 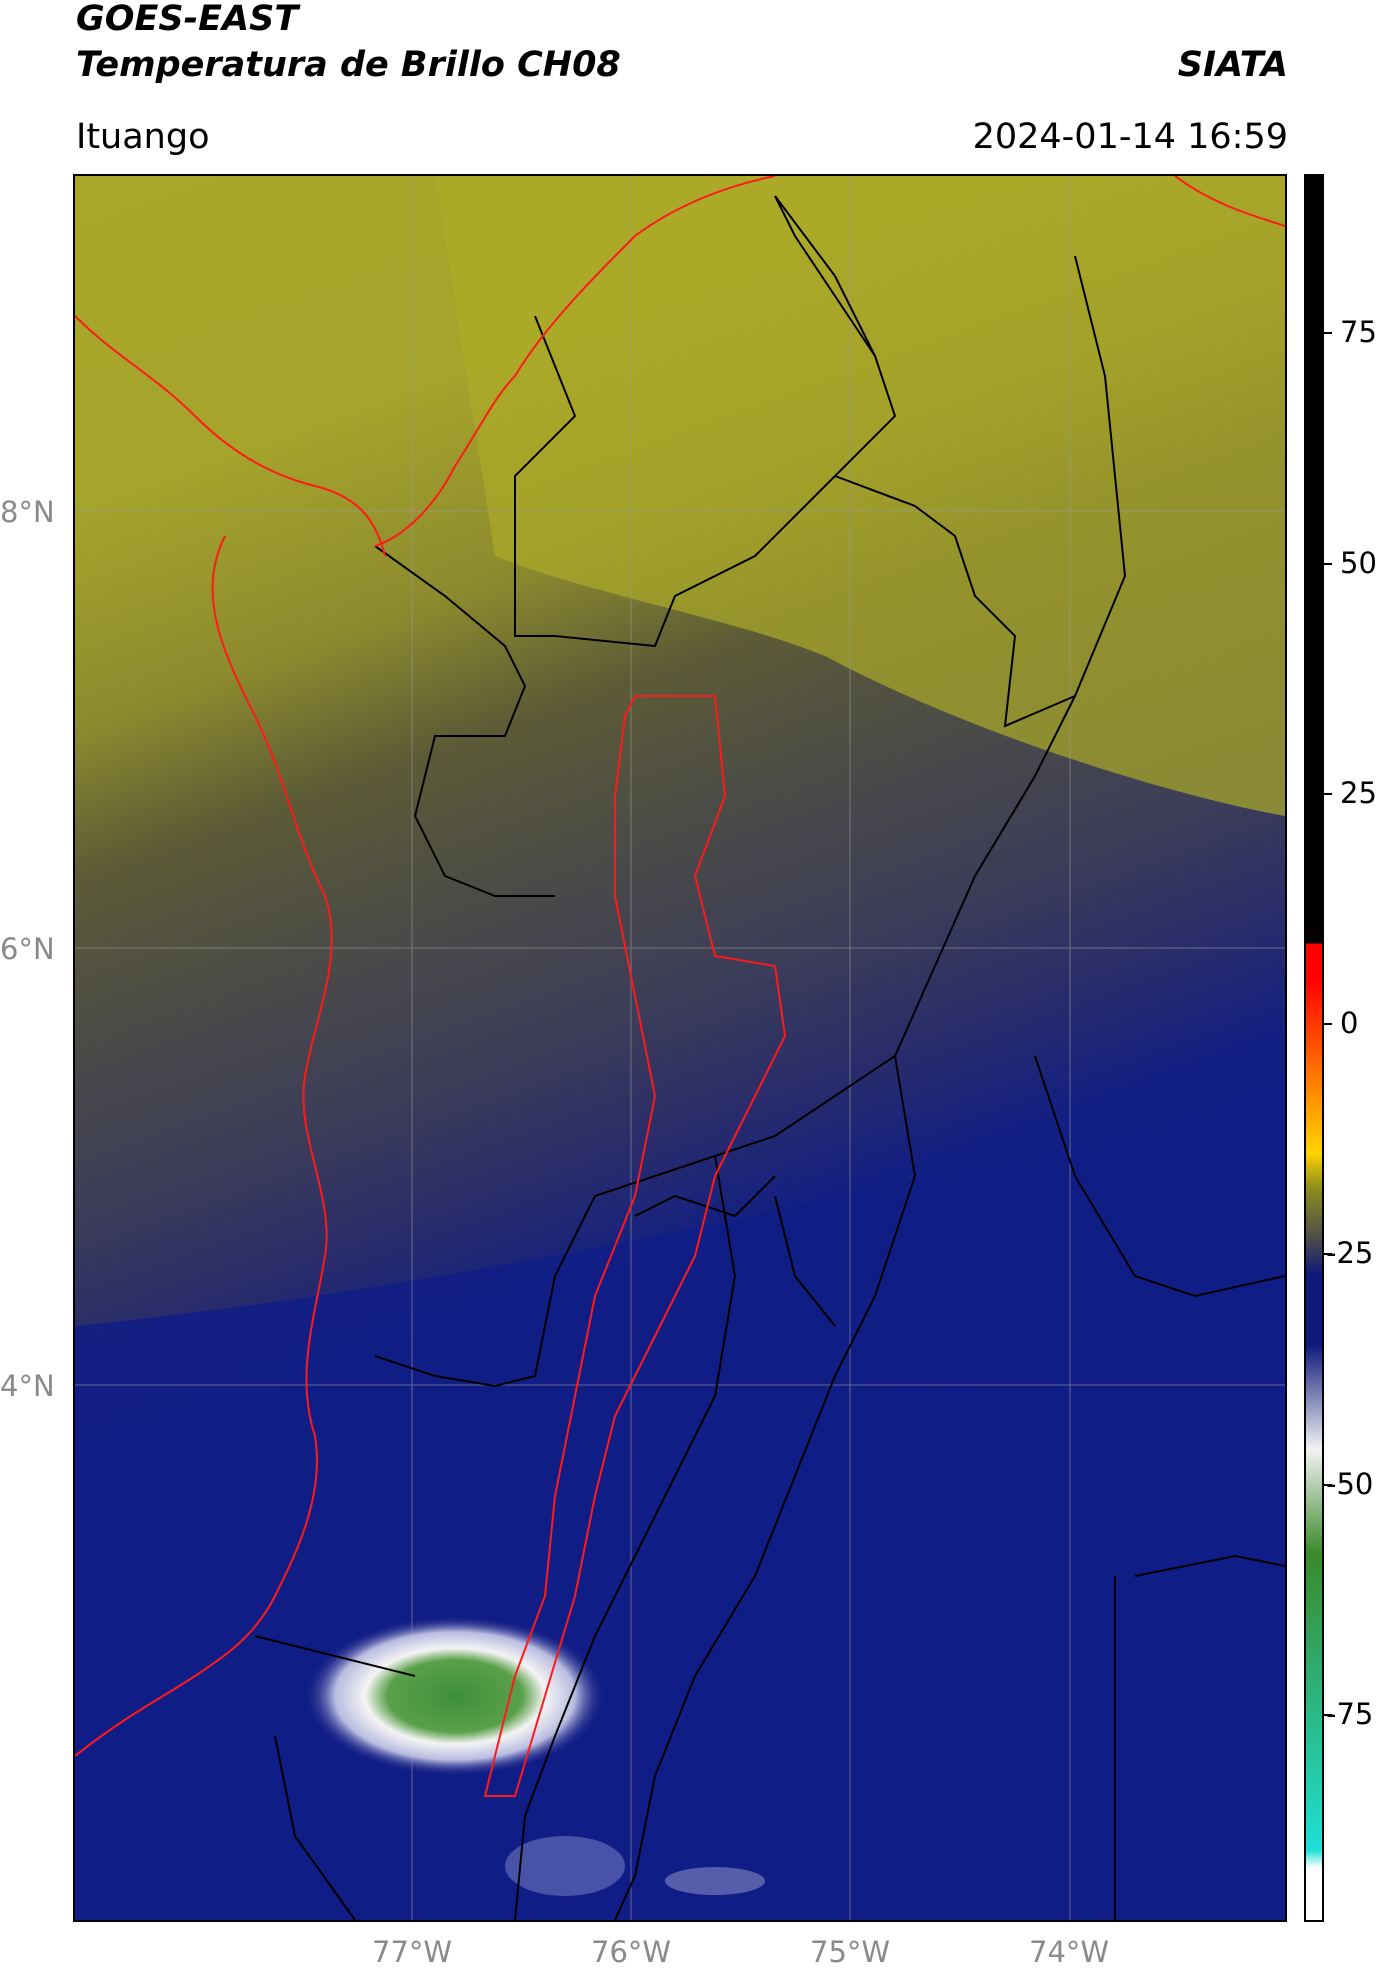 I want to click on product-title: Temperatura de Brillo CH08, so click(x=348, y=65).